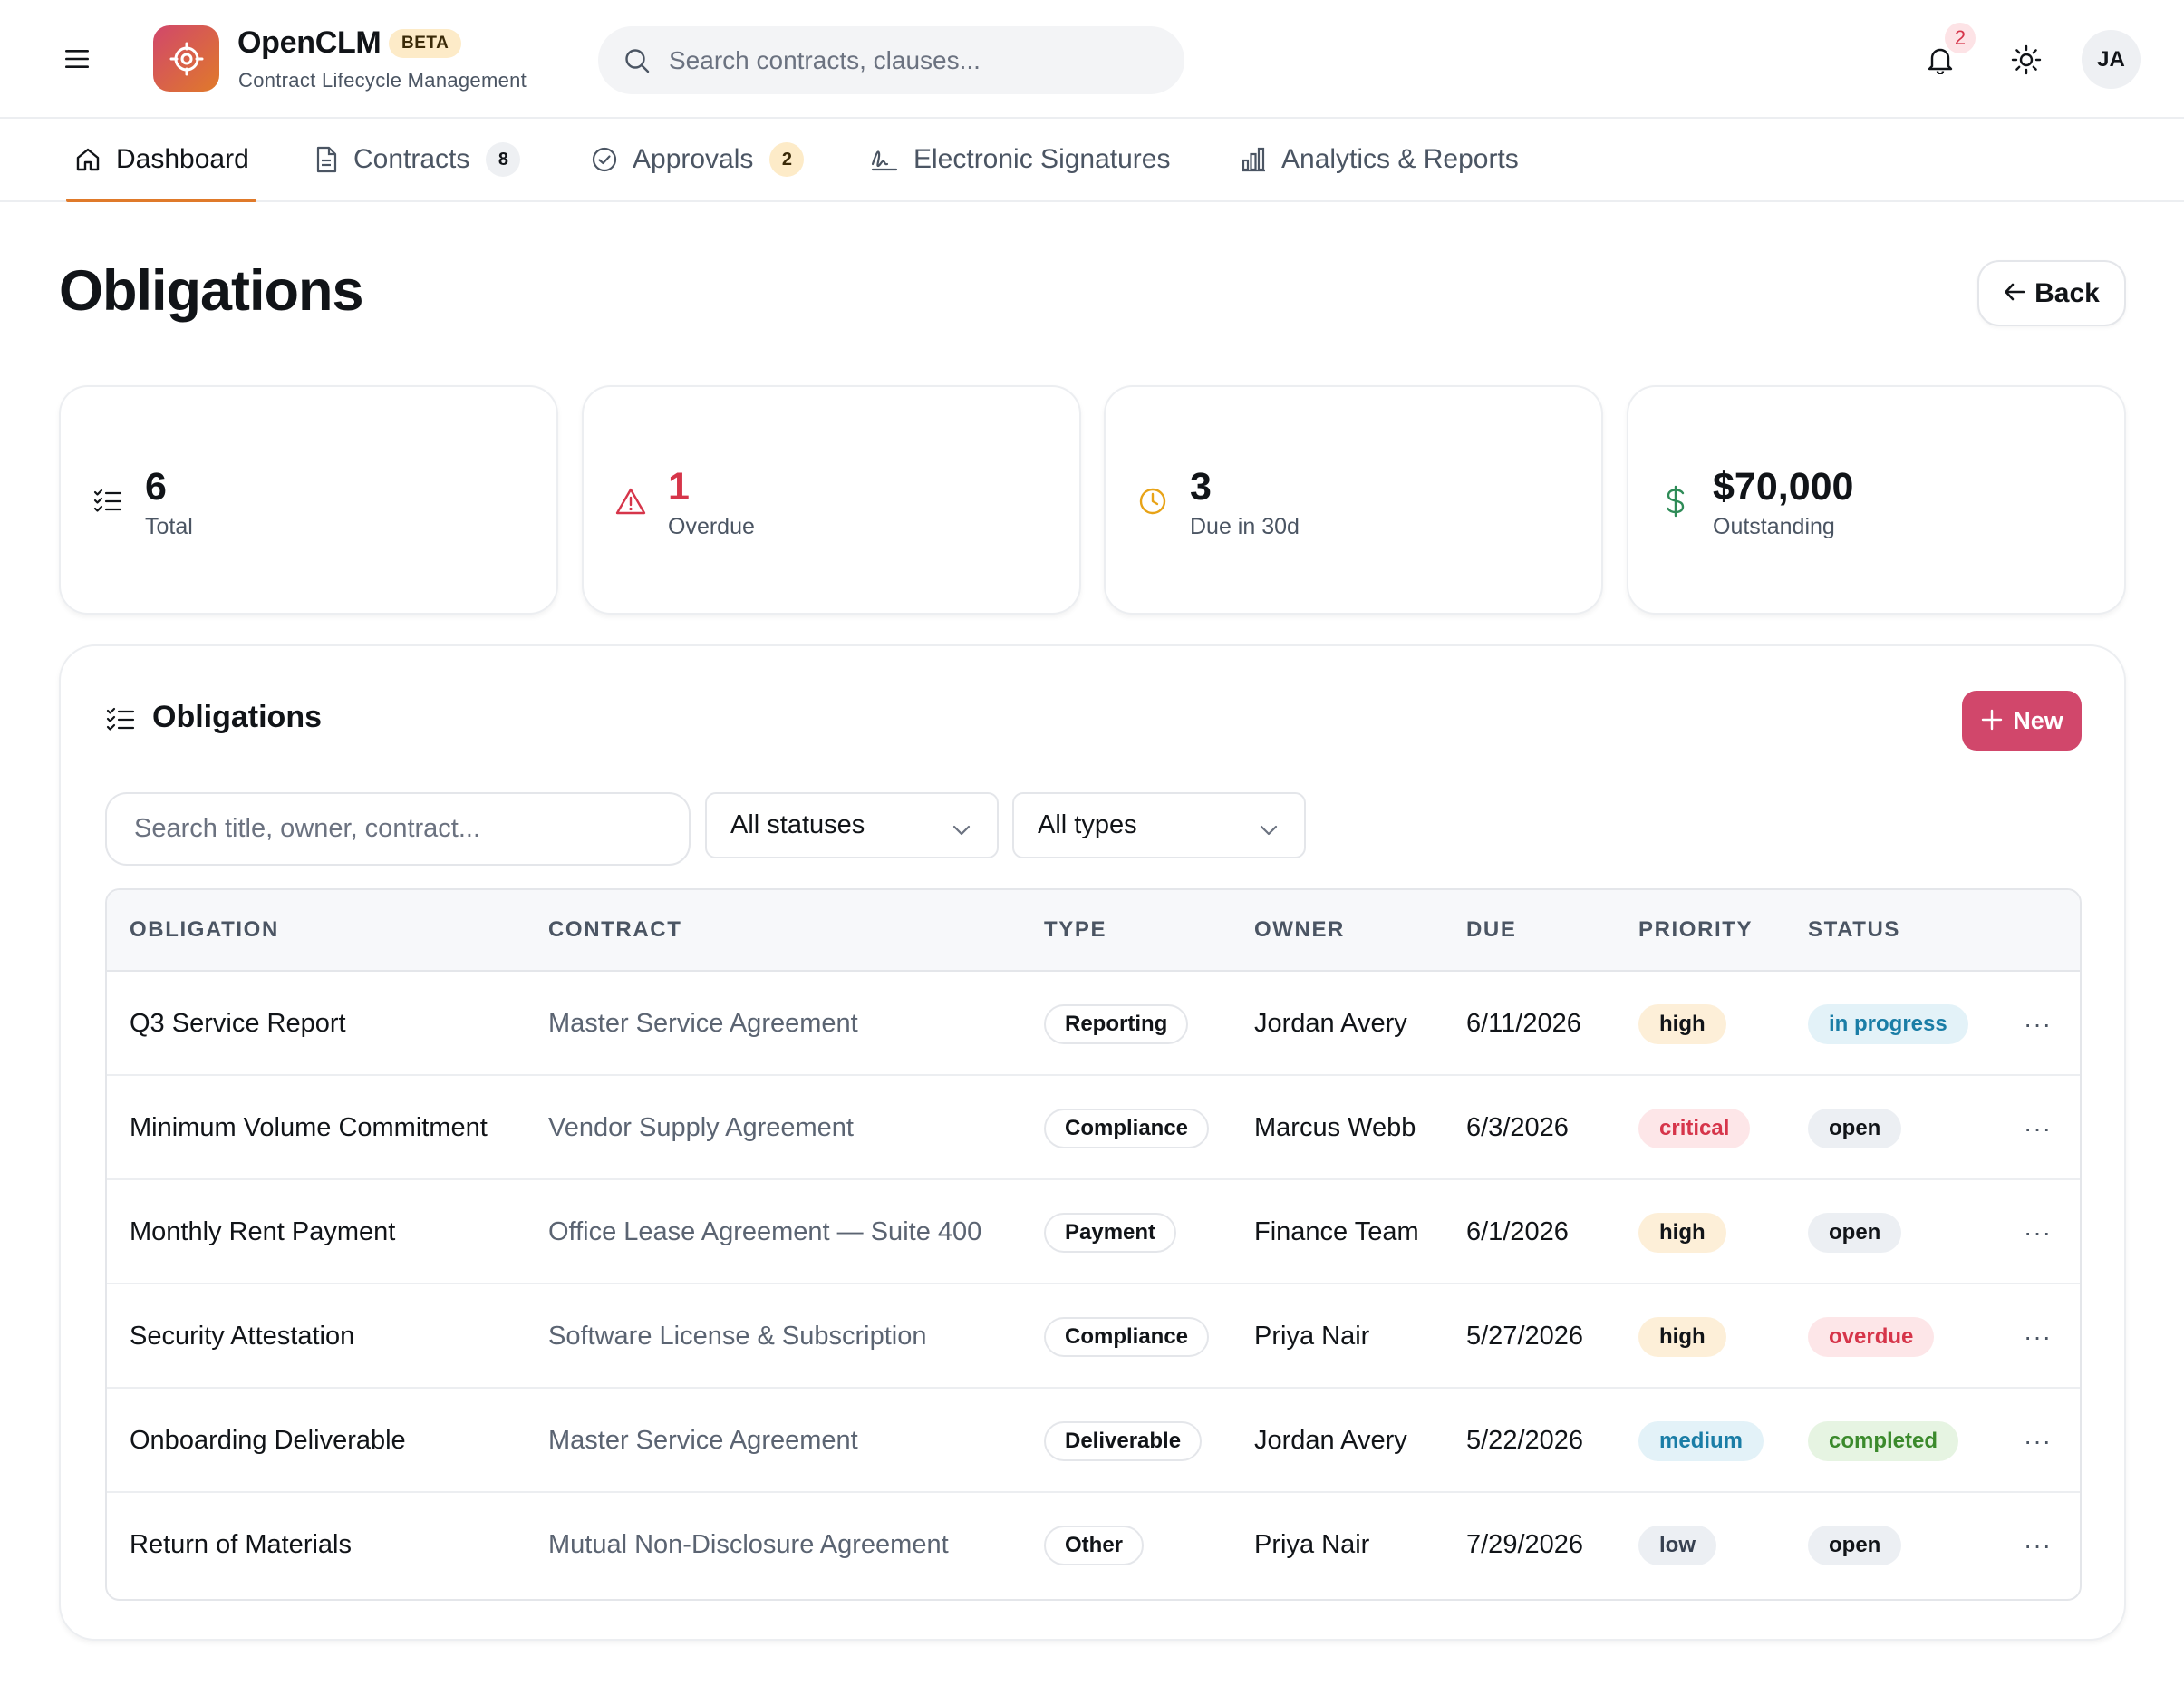  I want to click on back-label: Back, so click(2067, 292).